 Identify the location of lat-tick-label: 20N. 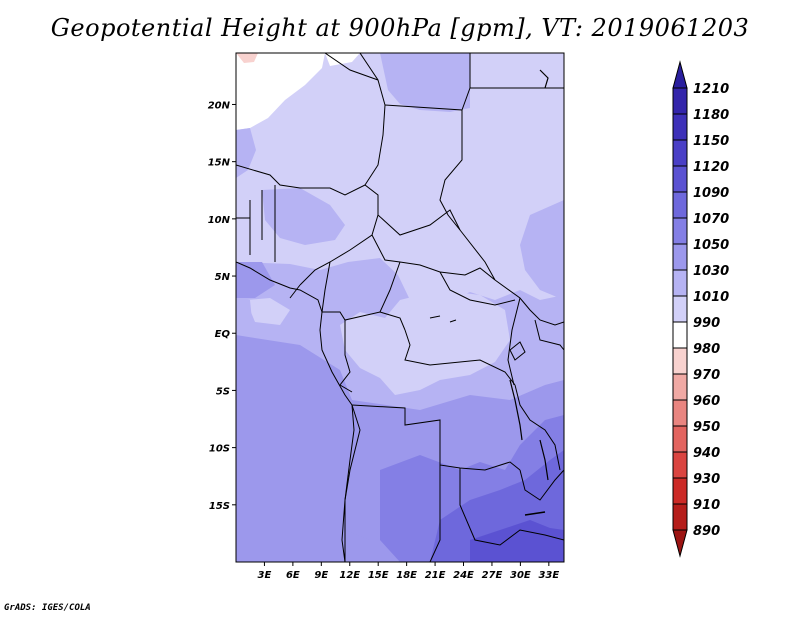
(219, 105).